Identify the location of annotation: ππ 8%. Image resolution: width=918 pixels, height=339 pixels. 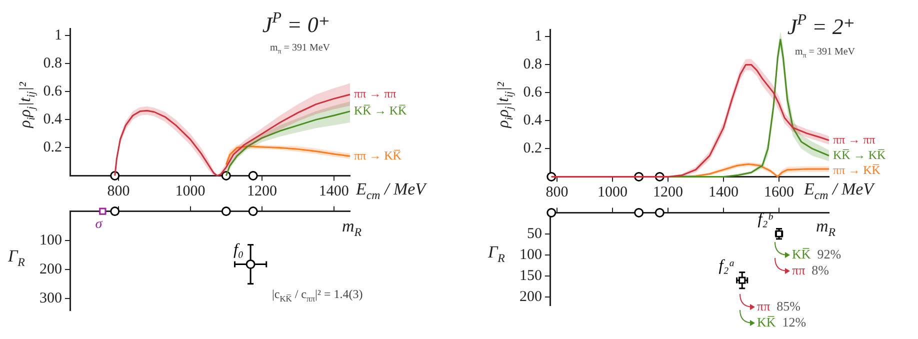
(811, 270).